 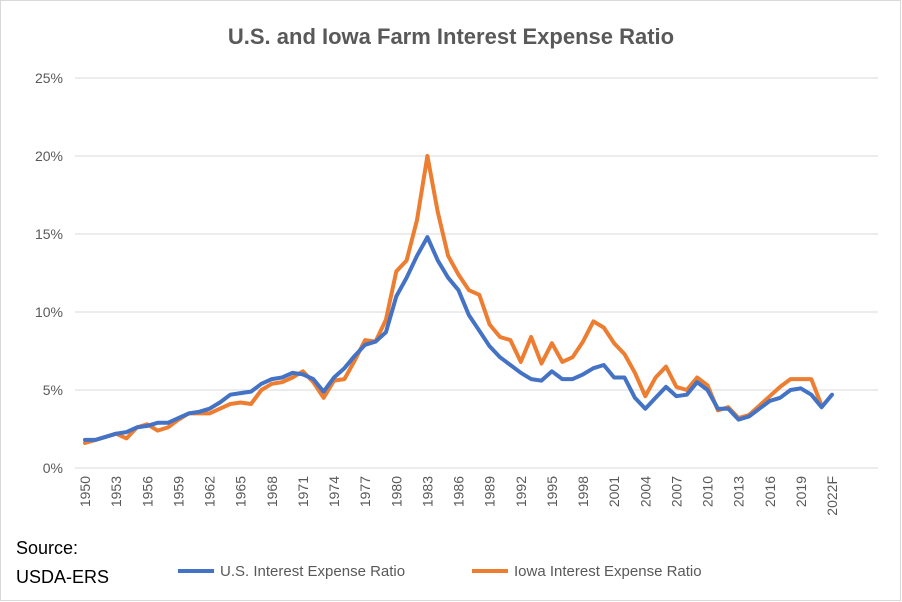 What do you see at coordinates (49, 234) in the screenshot?
I see `y-tick-label: 15%` at bounding box center [49, 234].